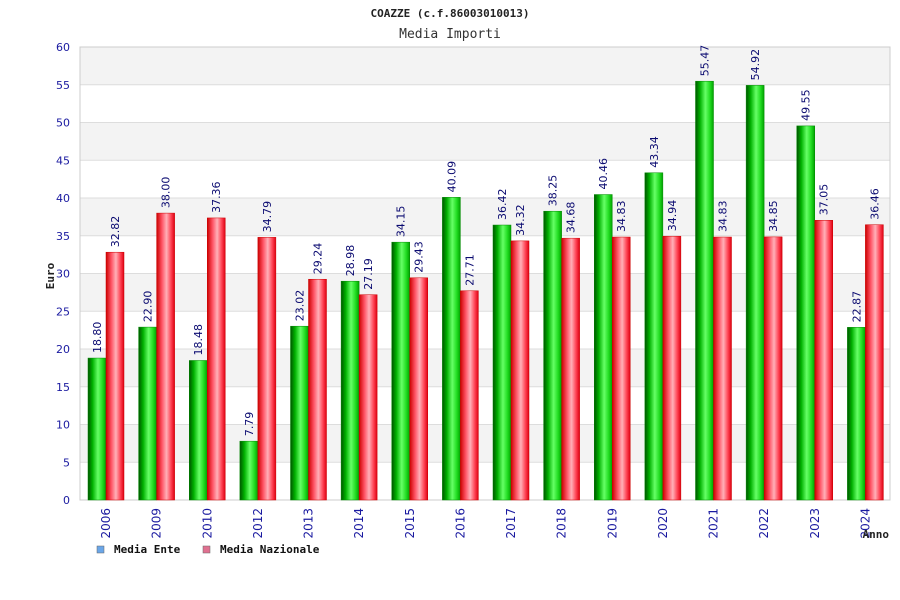  I want to click on data-label-media-ente: 49.55, so click(806, 105).